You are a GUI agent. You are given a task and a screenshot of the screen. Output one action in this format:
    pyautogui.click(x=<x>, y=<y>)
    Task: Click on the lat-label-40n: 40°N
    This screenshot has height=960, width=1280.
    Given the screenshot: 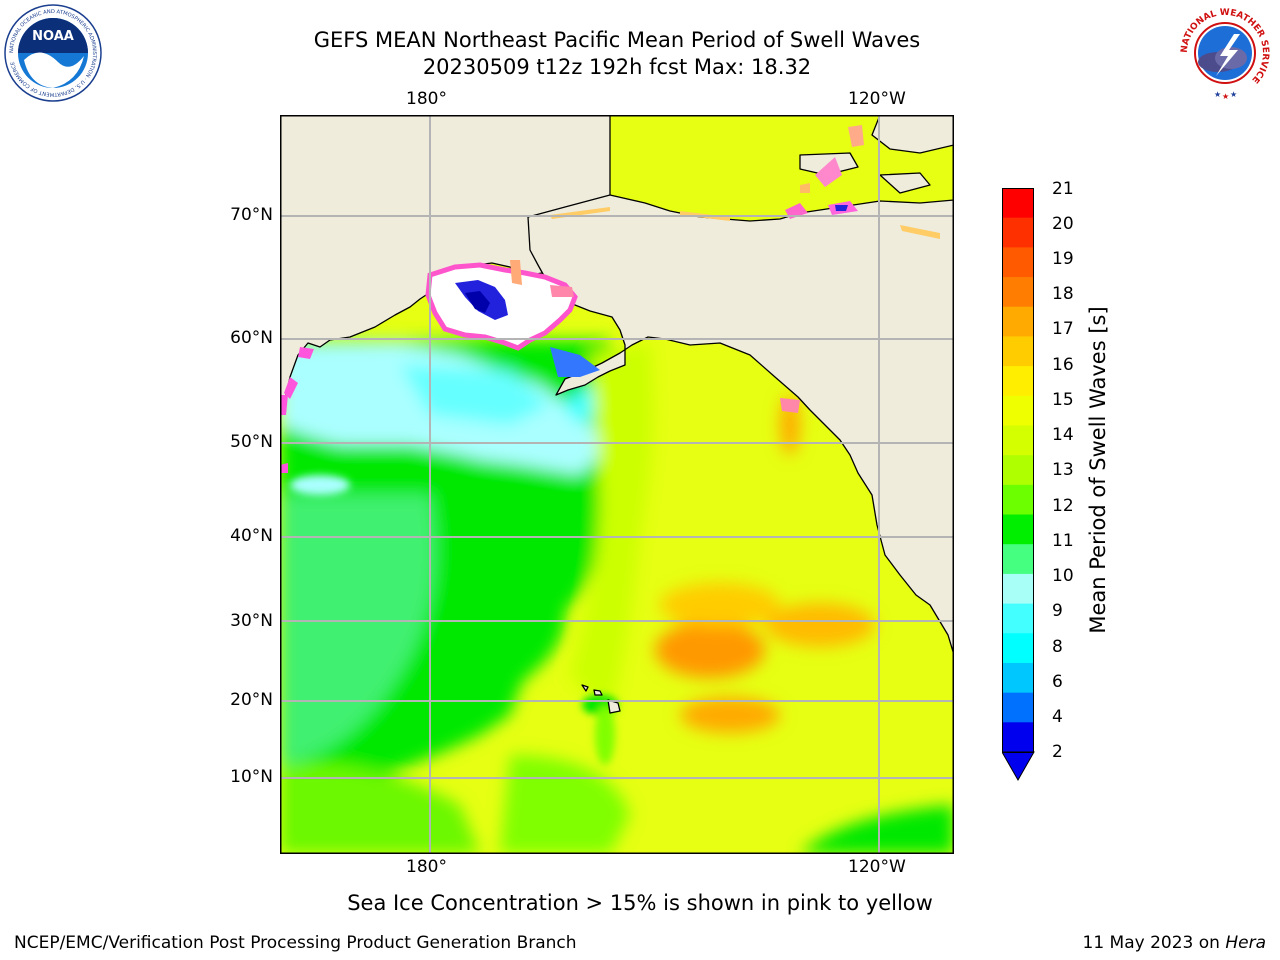 What is the action you would take?
    pyautogui.click(x=251, y=536)
    